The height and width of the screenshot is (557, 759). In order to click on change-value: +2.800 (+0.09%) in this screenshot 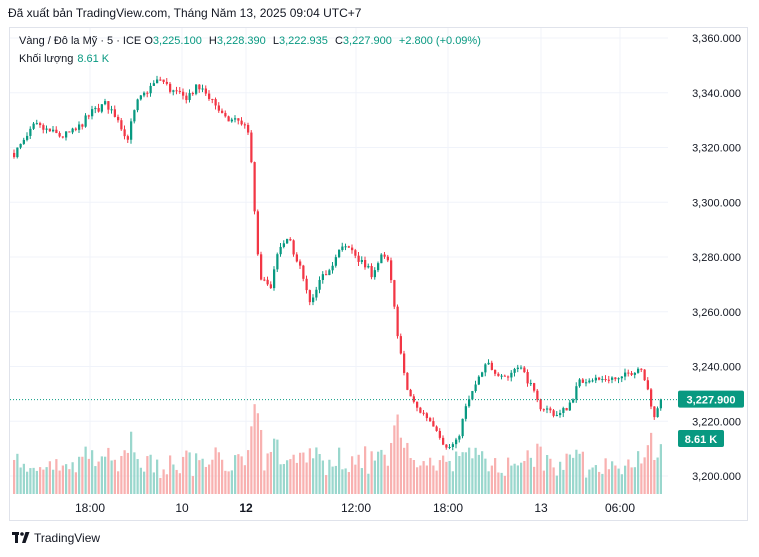, I will do `click(439, 41)`.